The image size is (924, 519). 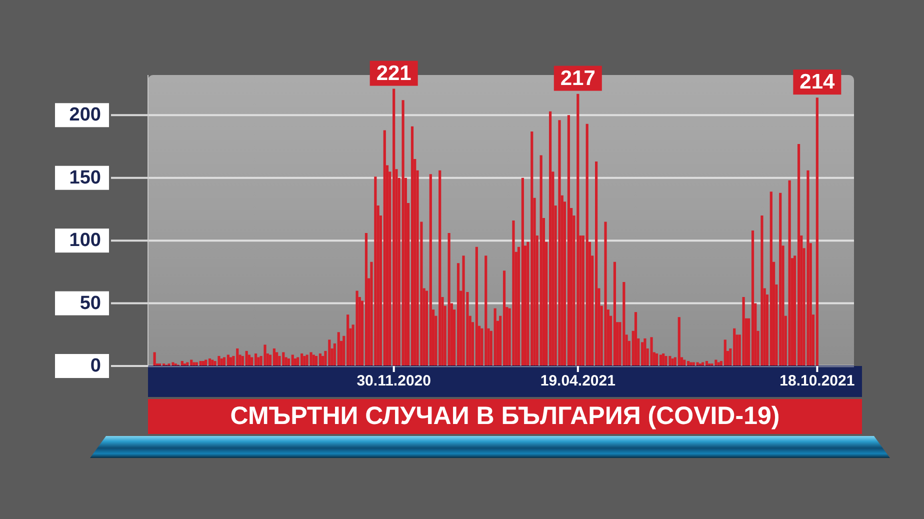 What do you see at coordinates (578, 381) in the screenshot?
I see `x-tick-label: 19.04.2021` at bounding box center [578, 381].